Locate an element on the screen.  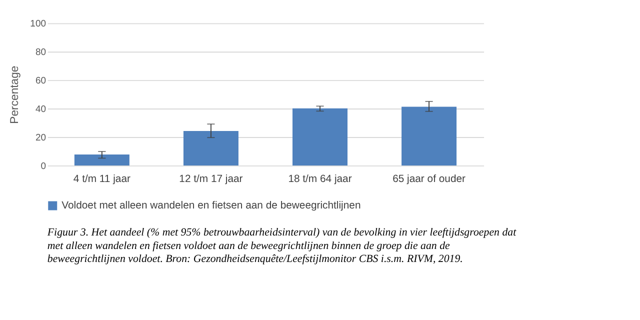
text: Figuur 3. Het aandeel (% met 95% betrouwbaarheidsinterval) van de bevolking in vier leeftijdsgroepen dat met alleen wandelen en fietsen voldoet aan de beweegrichtlijnen binnen de groep die aan de beweegrichtlijnen voldoet. Bron: Gezondheidsenquête/Leefstijlmonitor CBS i.s.m. RIVM, 2019. is located at coordinates (282, 246).